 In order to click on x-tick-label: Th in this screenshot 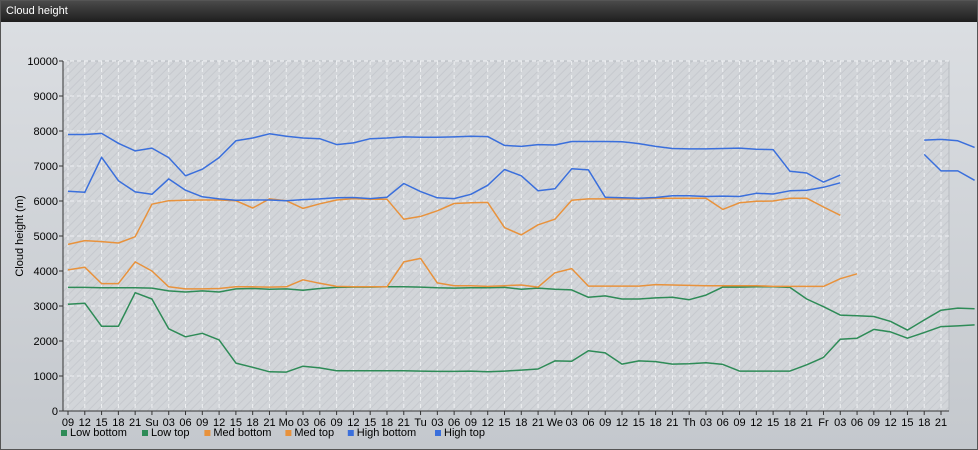, I will do `click(689, 423)`.